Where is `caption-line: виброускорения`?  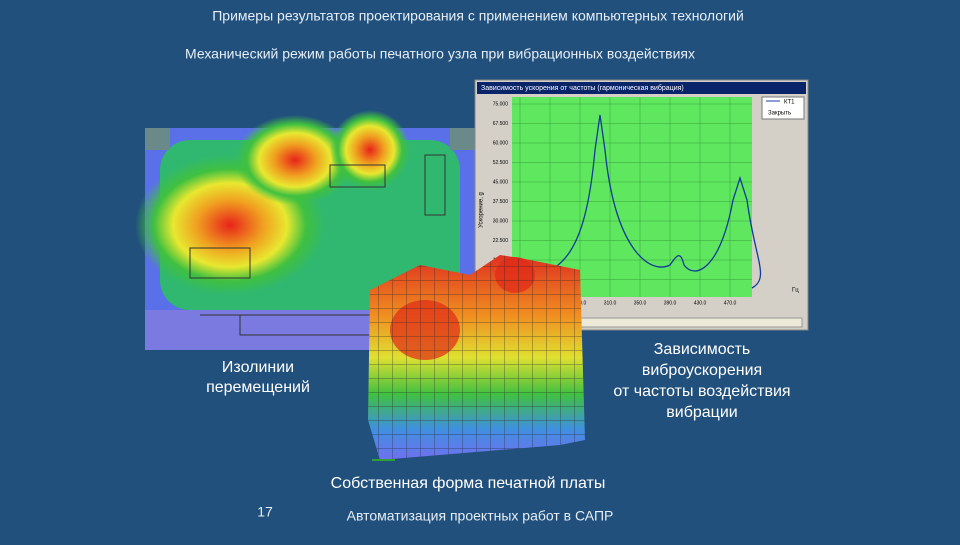 caption-line: виброускорения is located at coordinates (702, 370).